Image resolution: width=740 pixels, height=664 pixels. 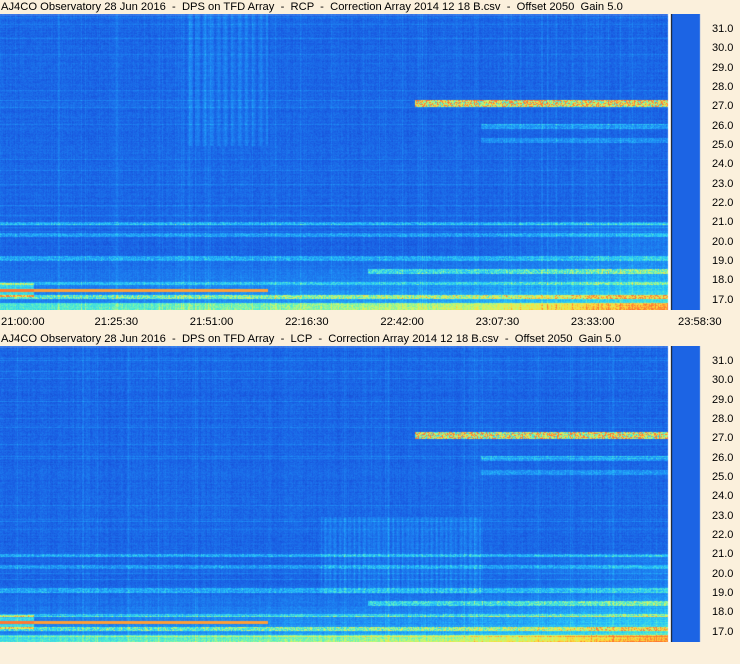 What do you see at coordinates (723, 535) in the screenshot?
I see `lcp-freq-tick: 22.0` at bounding box center [723, 535].